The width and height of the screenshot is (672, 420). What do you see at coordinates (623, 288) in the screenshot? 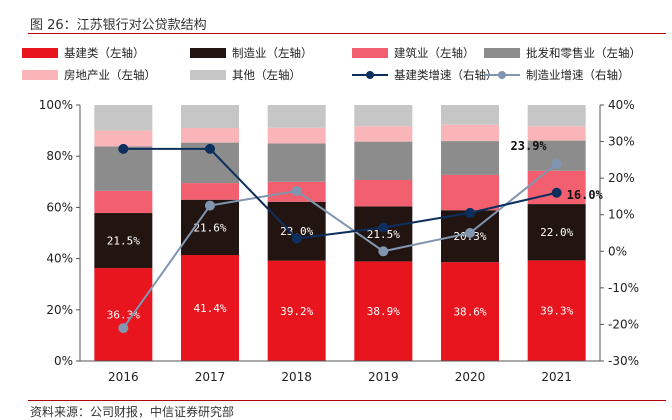
I see `y-right-tick-label: -10%` at bounding box center [623, 288].